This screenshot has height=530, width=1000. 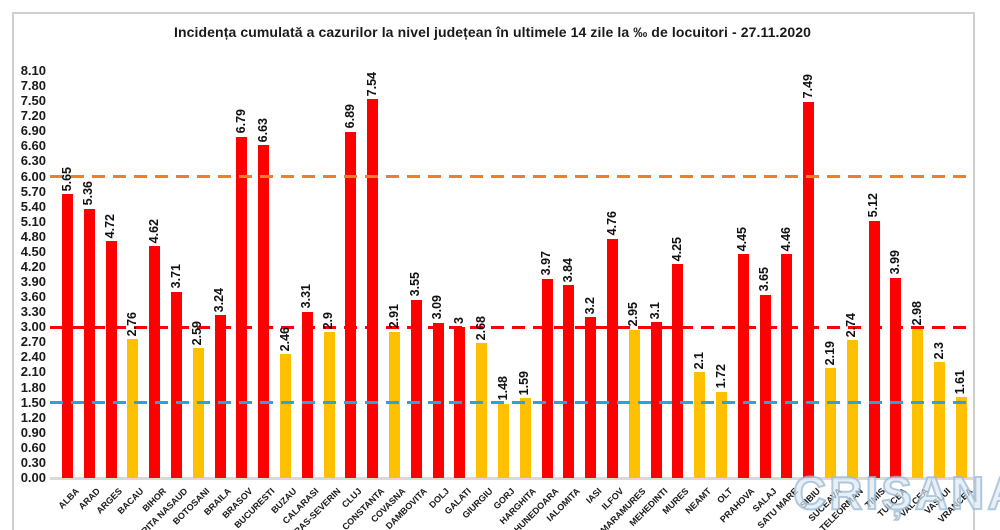 What do you see at coordinates (678, 371) in the screenshot?
I see `bar-mures` at bounding box center [678, 371].